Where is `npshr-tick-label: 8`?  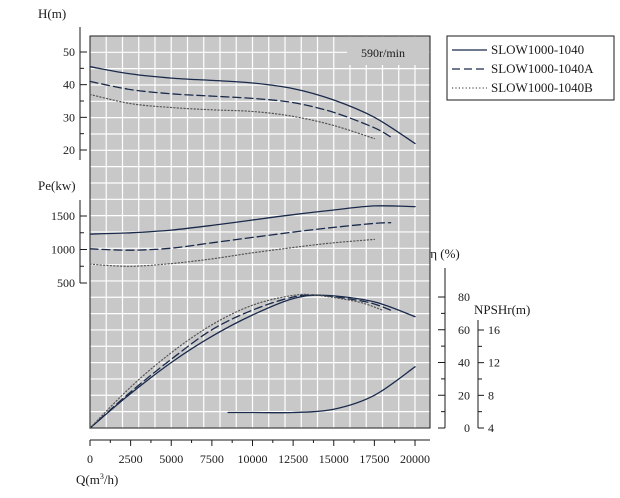
npshr-tick-label: 8 is located at coordinates (491, 395).